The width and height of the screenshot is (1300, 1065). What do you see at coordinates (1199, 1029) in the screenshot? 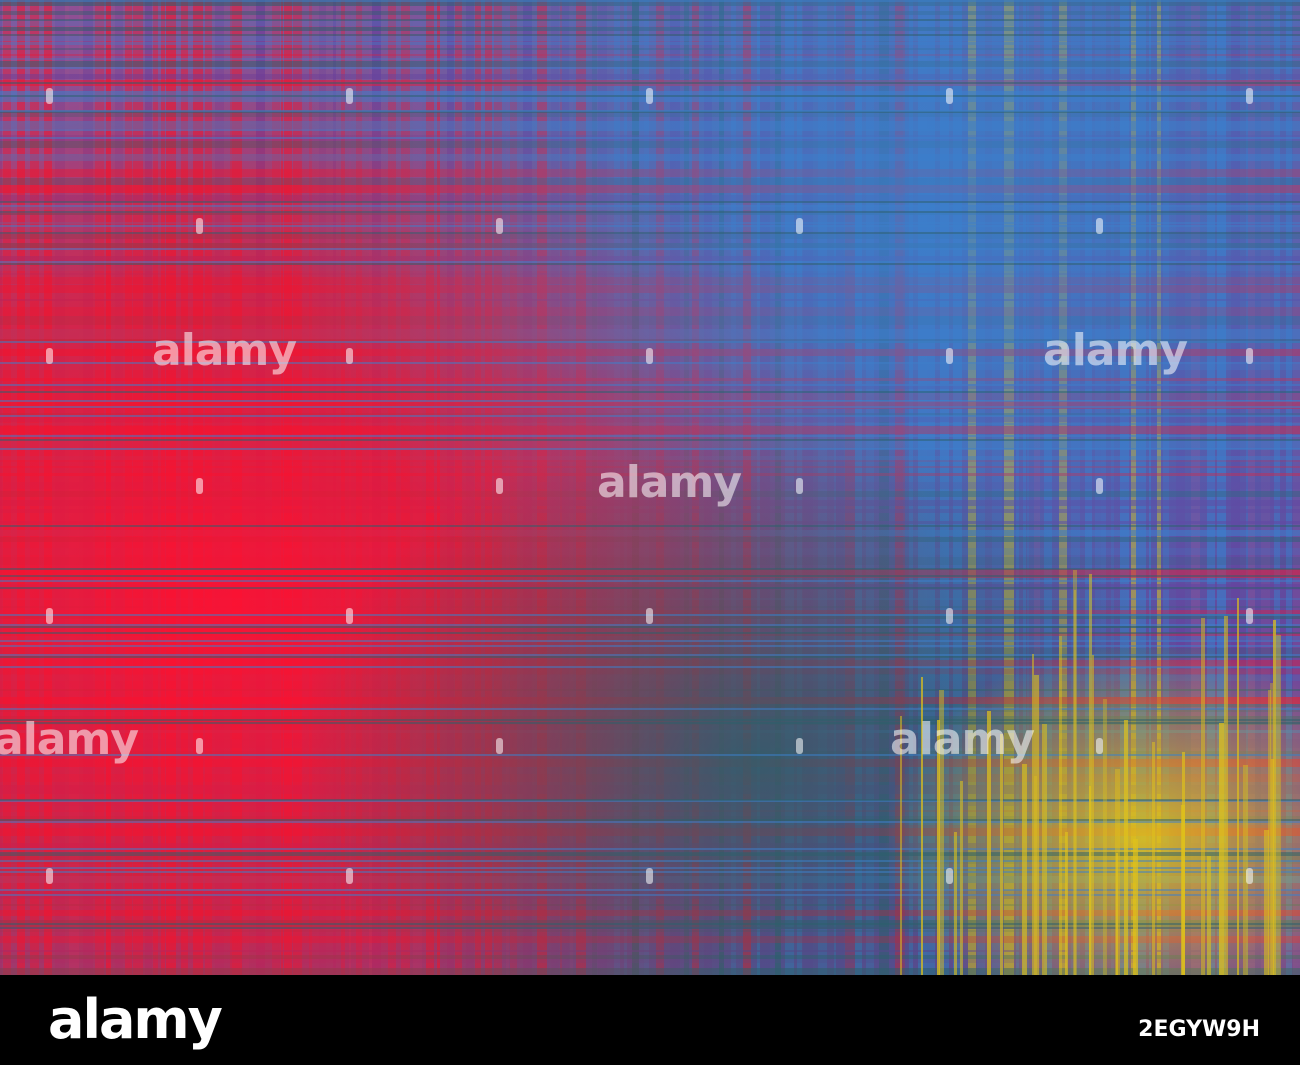
I see `image-id-label: 2EGYW9H` at bounding box center [1199, 1029].